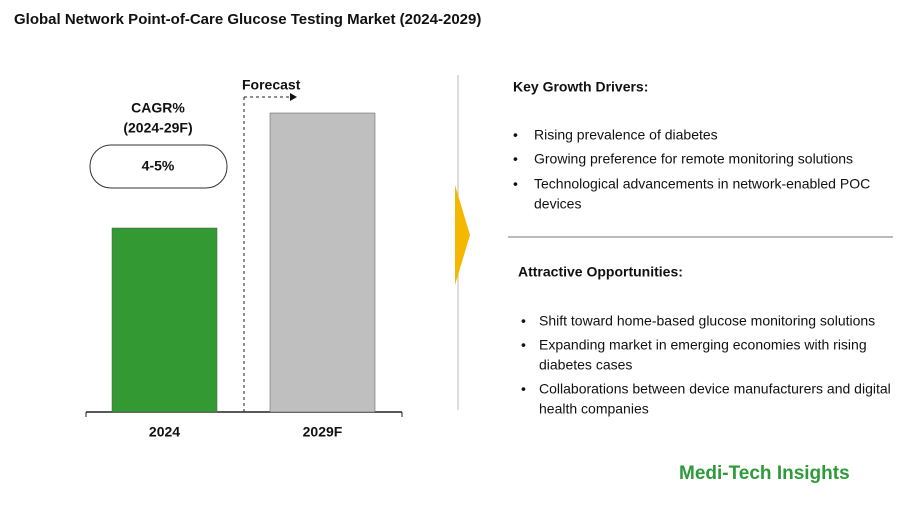  I want to click on cagr-title: (2024-29F), so click(157, 128).